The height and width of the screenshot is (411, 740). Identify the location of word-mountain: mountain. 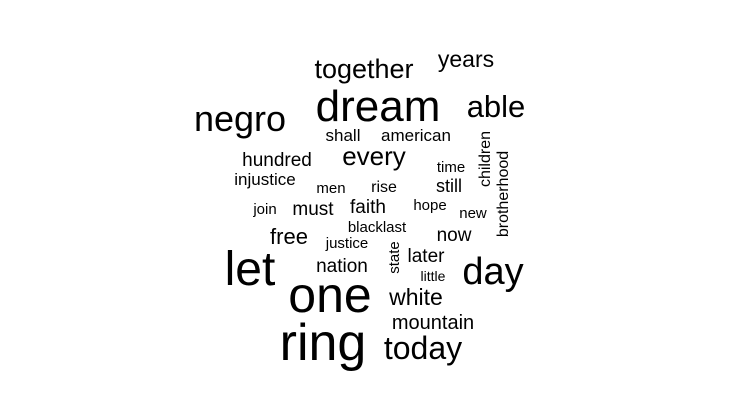
(433, 323).